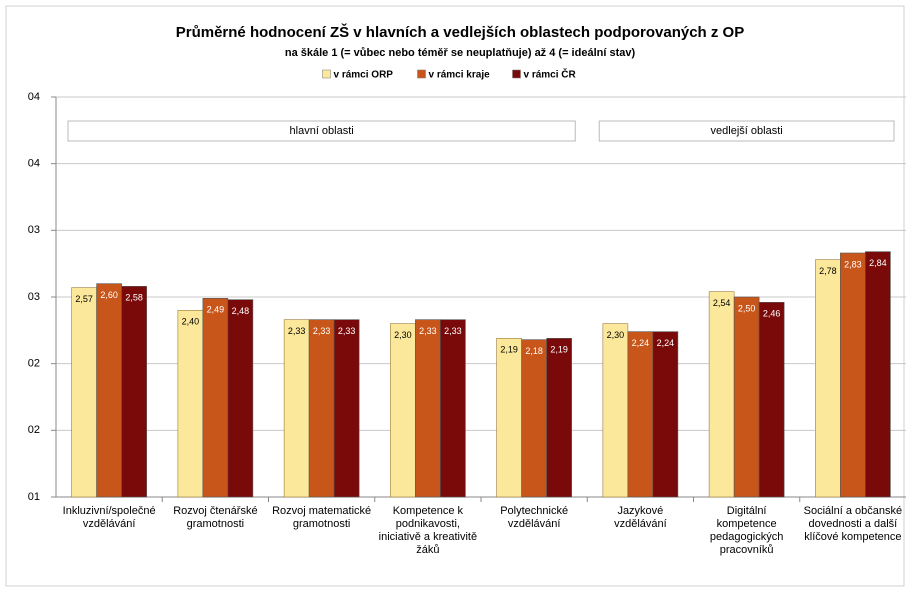  I want to click on value-label: 2,18, so click(534, 351).